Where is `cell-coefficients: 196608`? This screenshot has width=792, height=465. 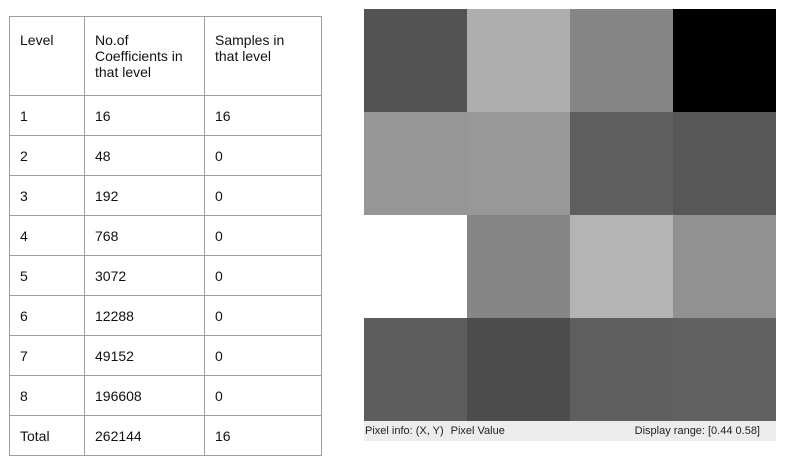 cell-coefficients: 196608 is located at coordinates (144, 395).